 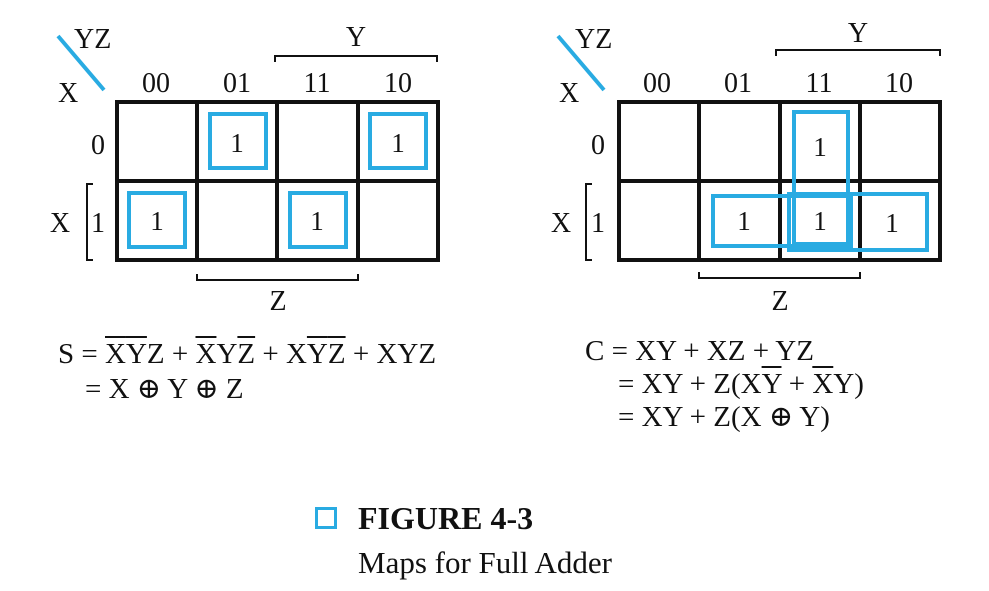 I want to click on sum-term-3-b: Z, so click(x=336, y=354).